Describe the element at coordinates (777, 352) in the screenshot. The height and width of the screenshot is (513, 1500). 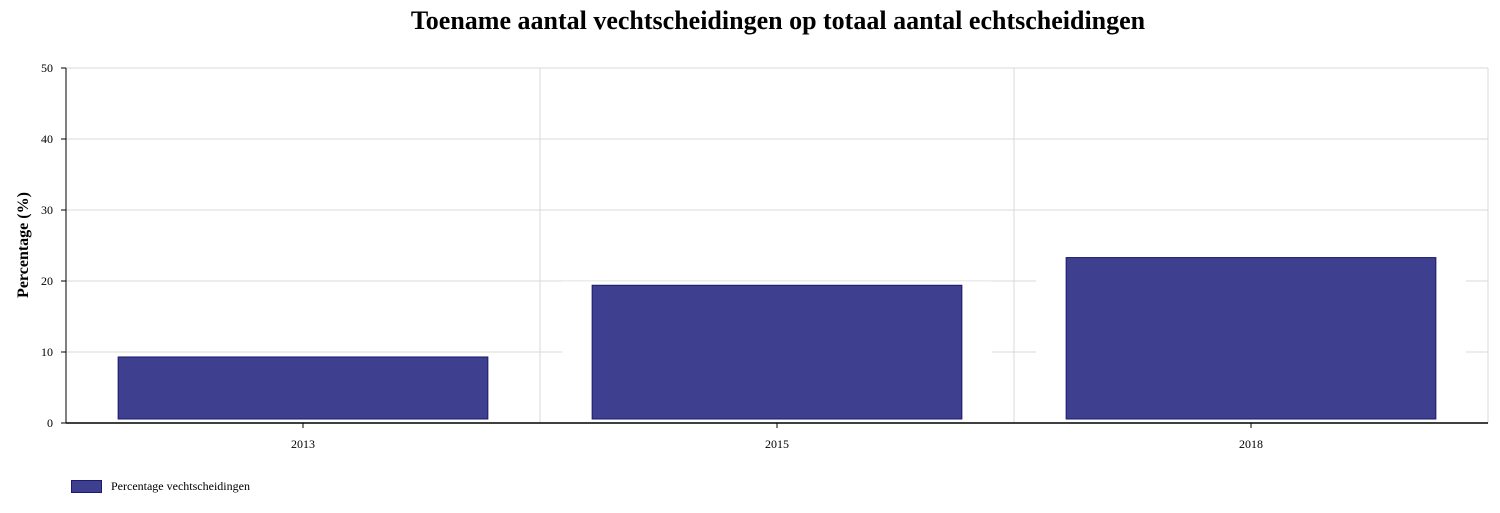
I see `bar-2015` at that location.